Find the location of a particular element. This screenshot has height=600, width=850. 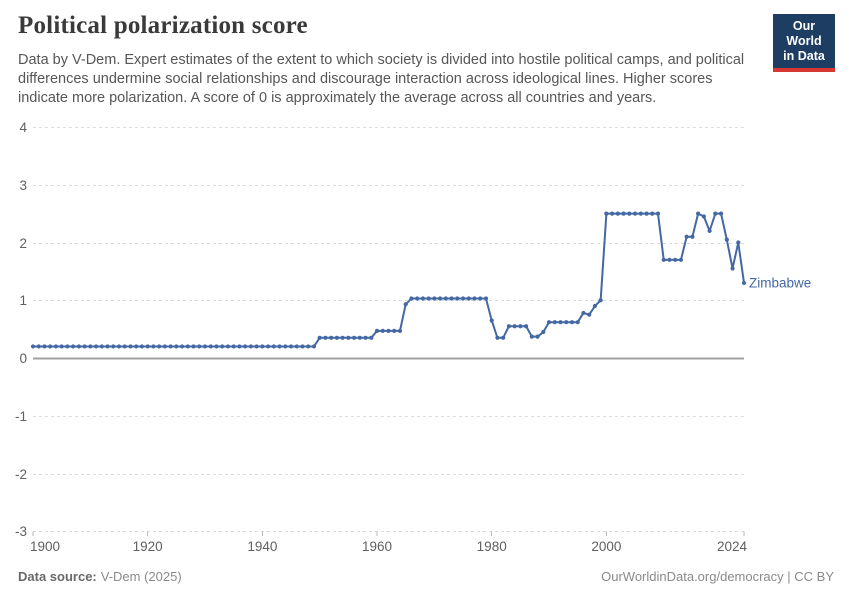

y-tick-label: -1 is located at coordinates (21, 416).